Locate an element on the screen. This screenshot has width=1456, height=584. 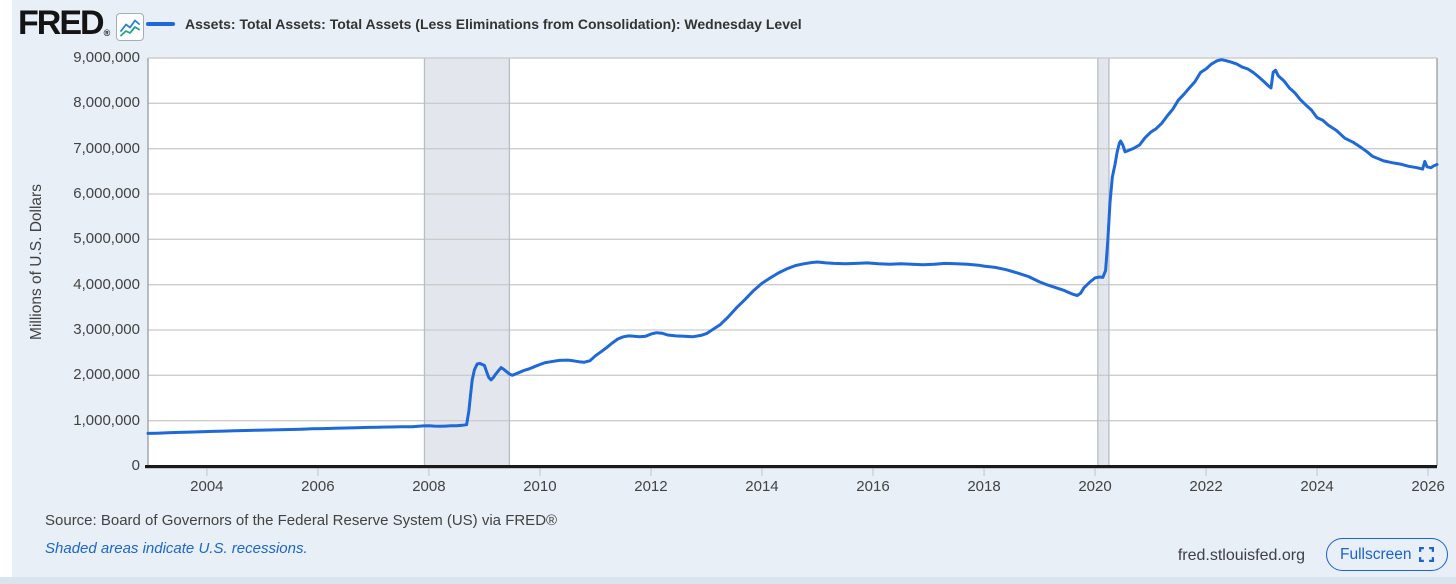
fred-logo-text: FRED is located at coordinates (61, 23).